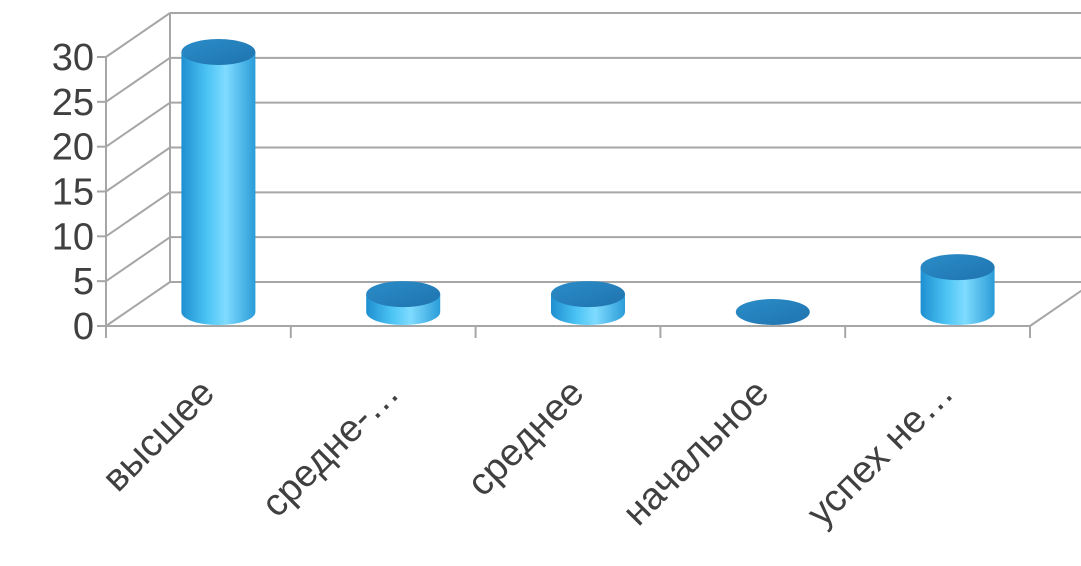  What do you see at coordinates (159, 436) in the screenshot?
I see `x-category-label: высшее` at bounding box center [159, 436].